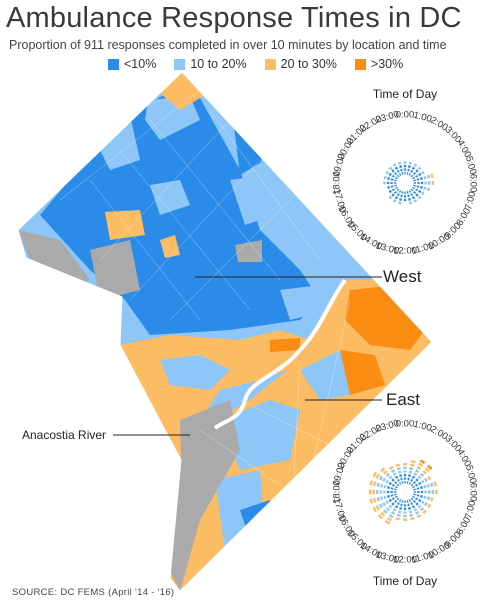  I want to click on radial-segment-east-h20-20to30, so click(377, 476).